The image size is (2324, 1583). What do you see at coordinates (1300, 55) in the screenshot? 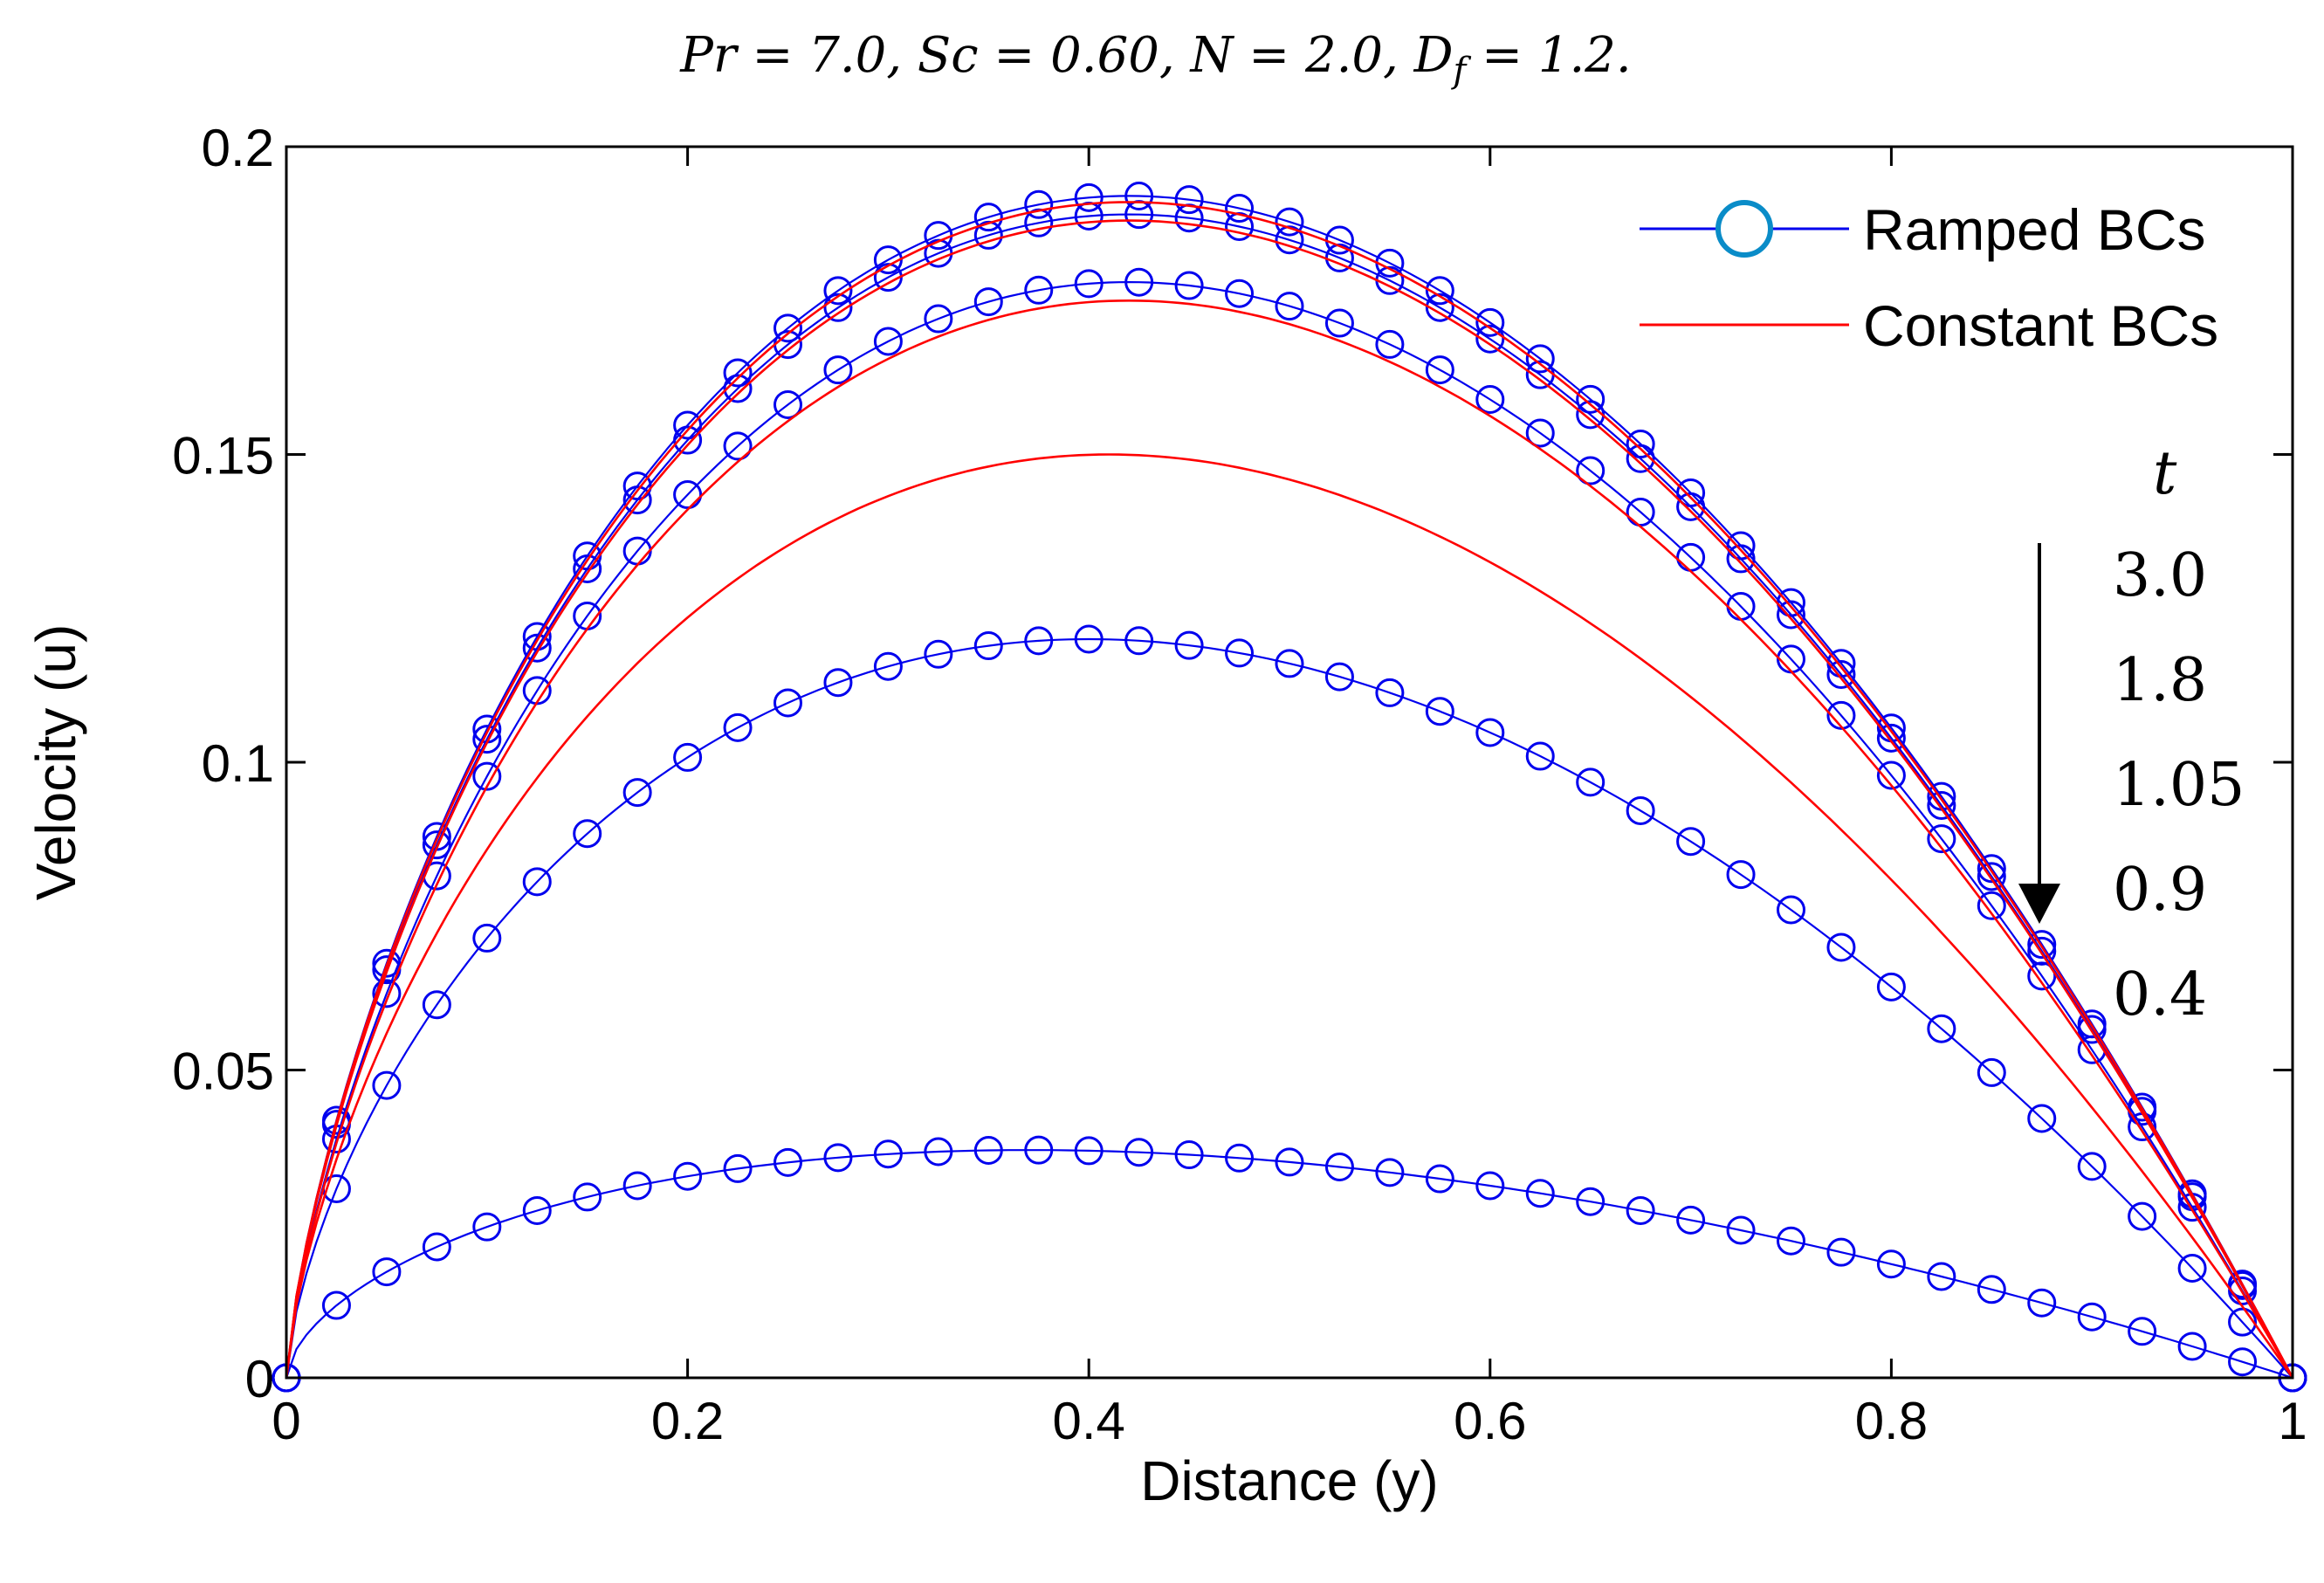
I see `title-n: N = 2.0,` at bounding box center [1300, 55].